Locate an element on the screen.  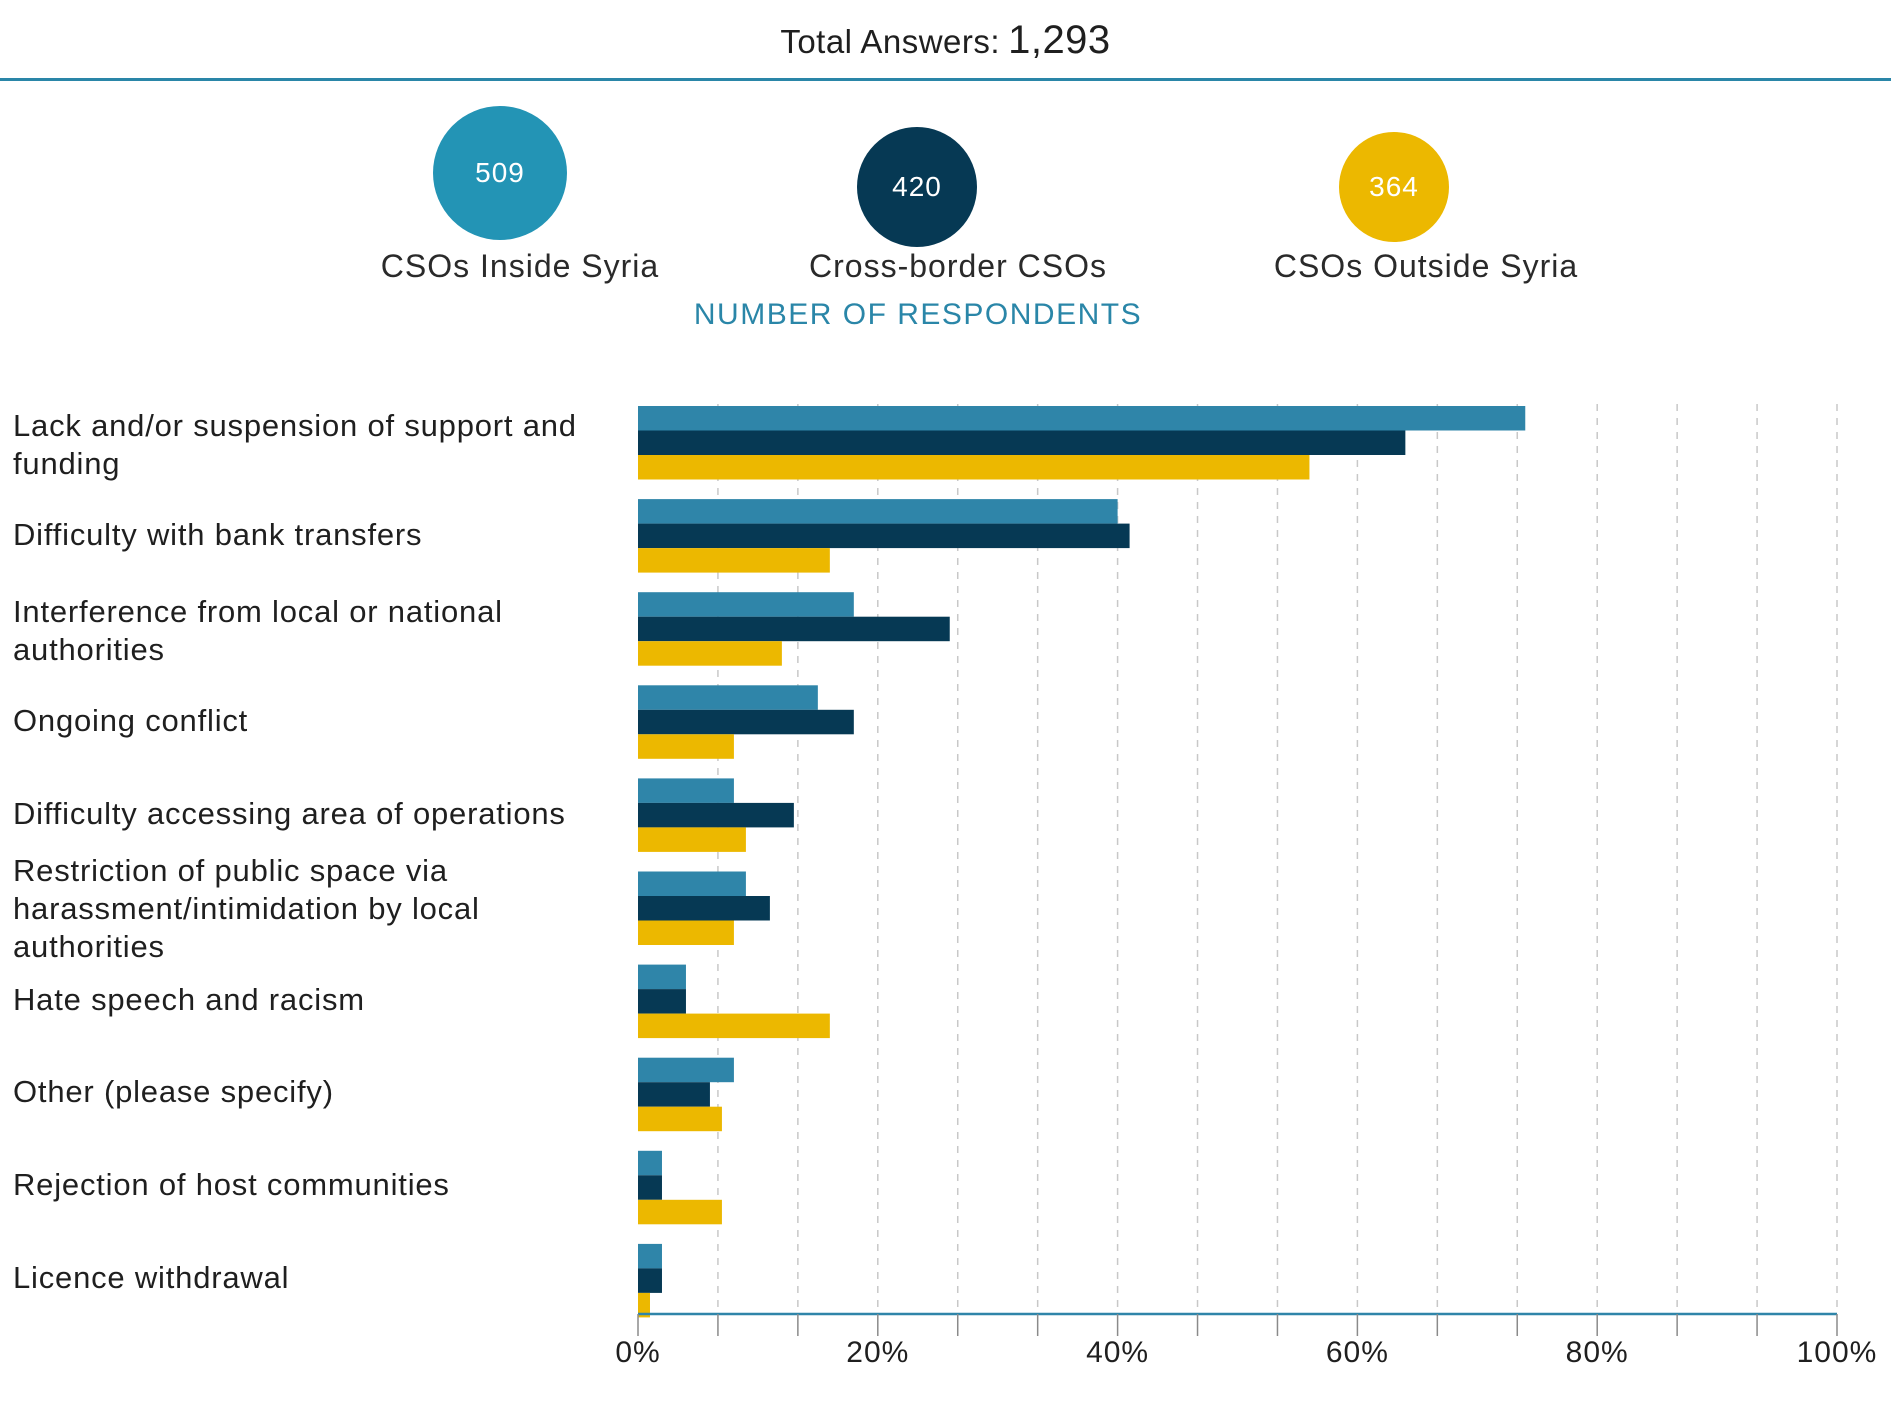
bubble-cross-border-count: 420 is located at coordinates (917, 186).